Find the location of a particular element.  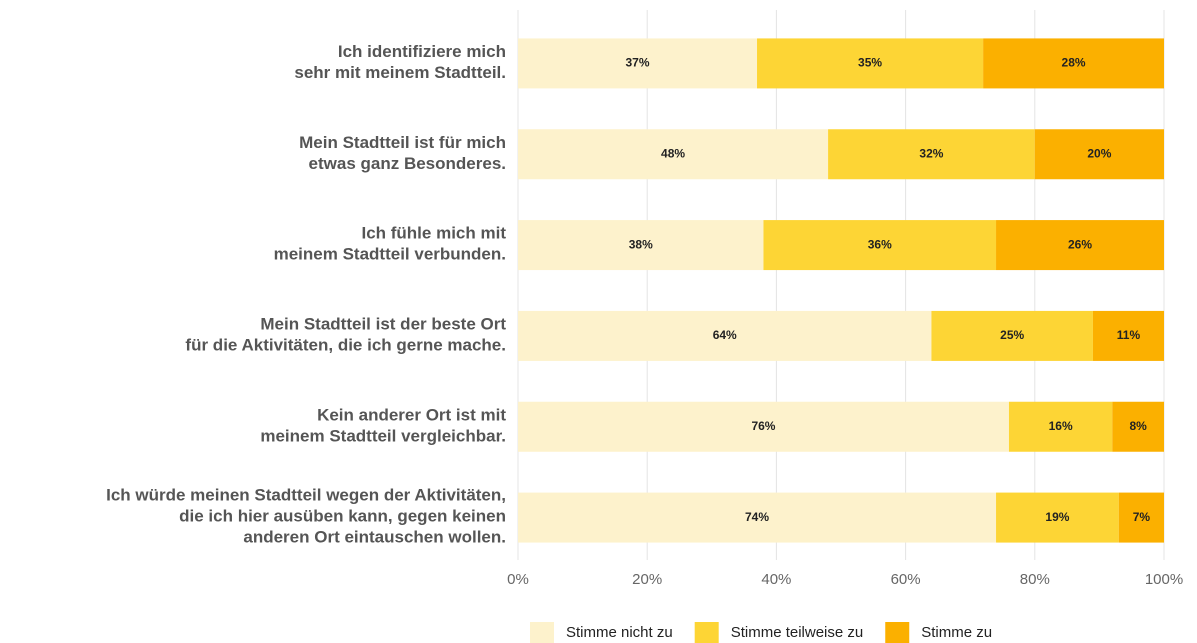

value-label: 26% is located at coordinates (1080, 244).